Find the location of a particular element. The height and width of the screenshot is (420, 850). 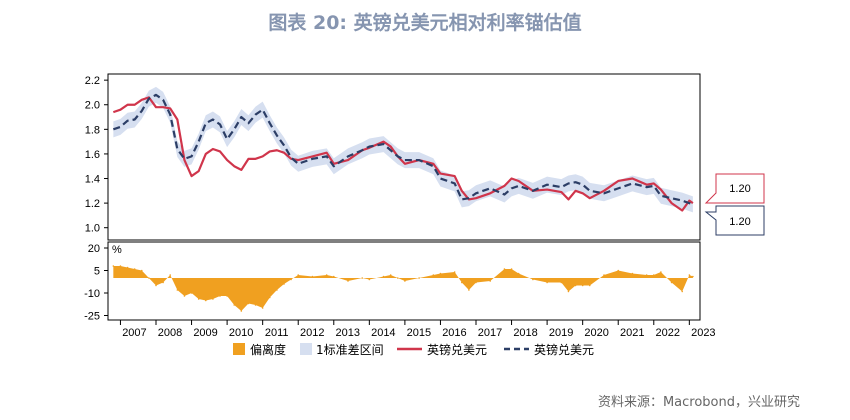

lower-y-tick-label: -10 is located at coordinates (92, 294).